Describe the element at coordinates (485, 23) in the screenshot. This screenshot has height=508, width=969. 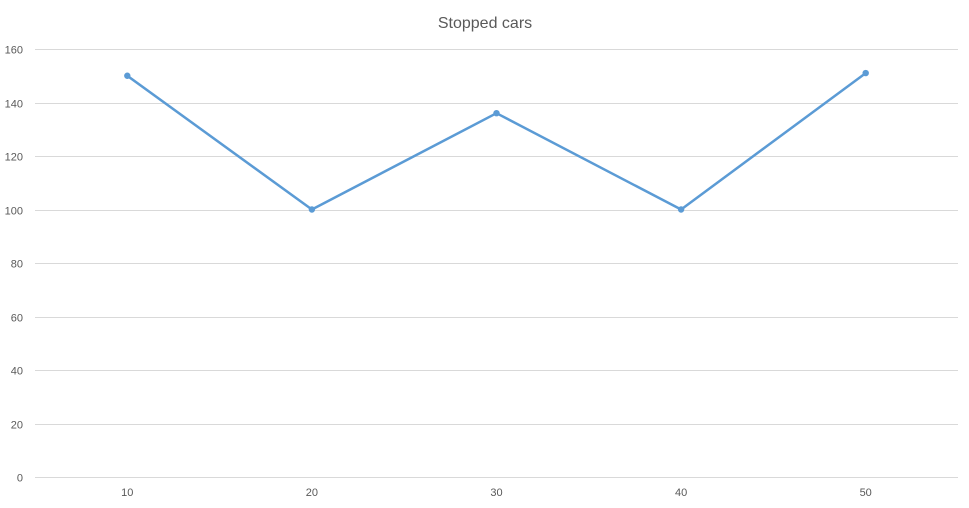
I see `chart-title: Stopped cars` at that location.